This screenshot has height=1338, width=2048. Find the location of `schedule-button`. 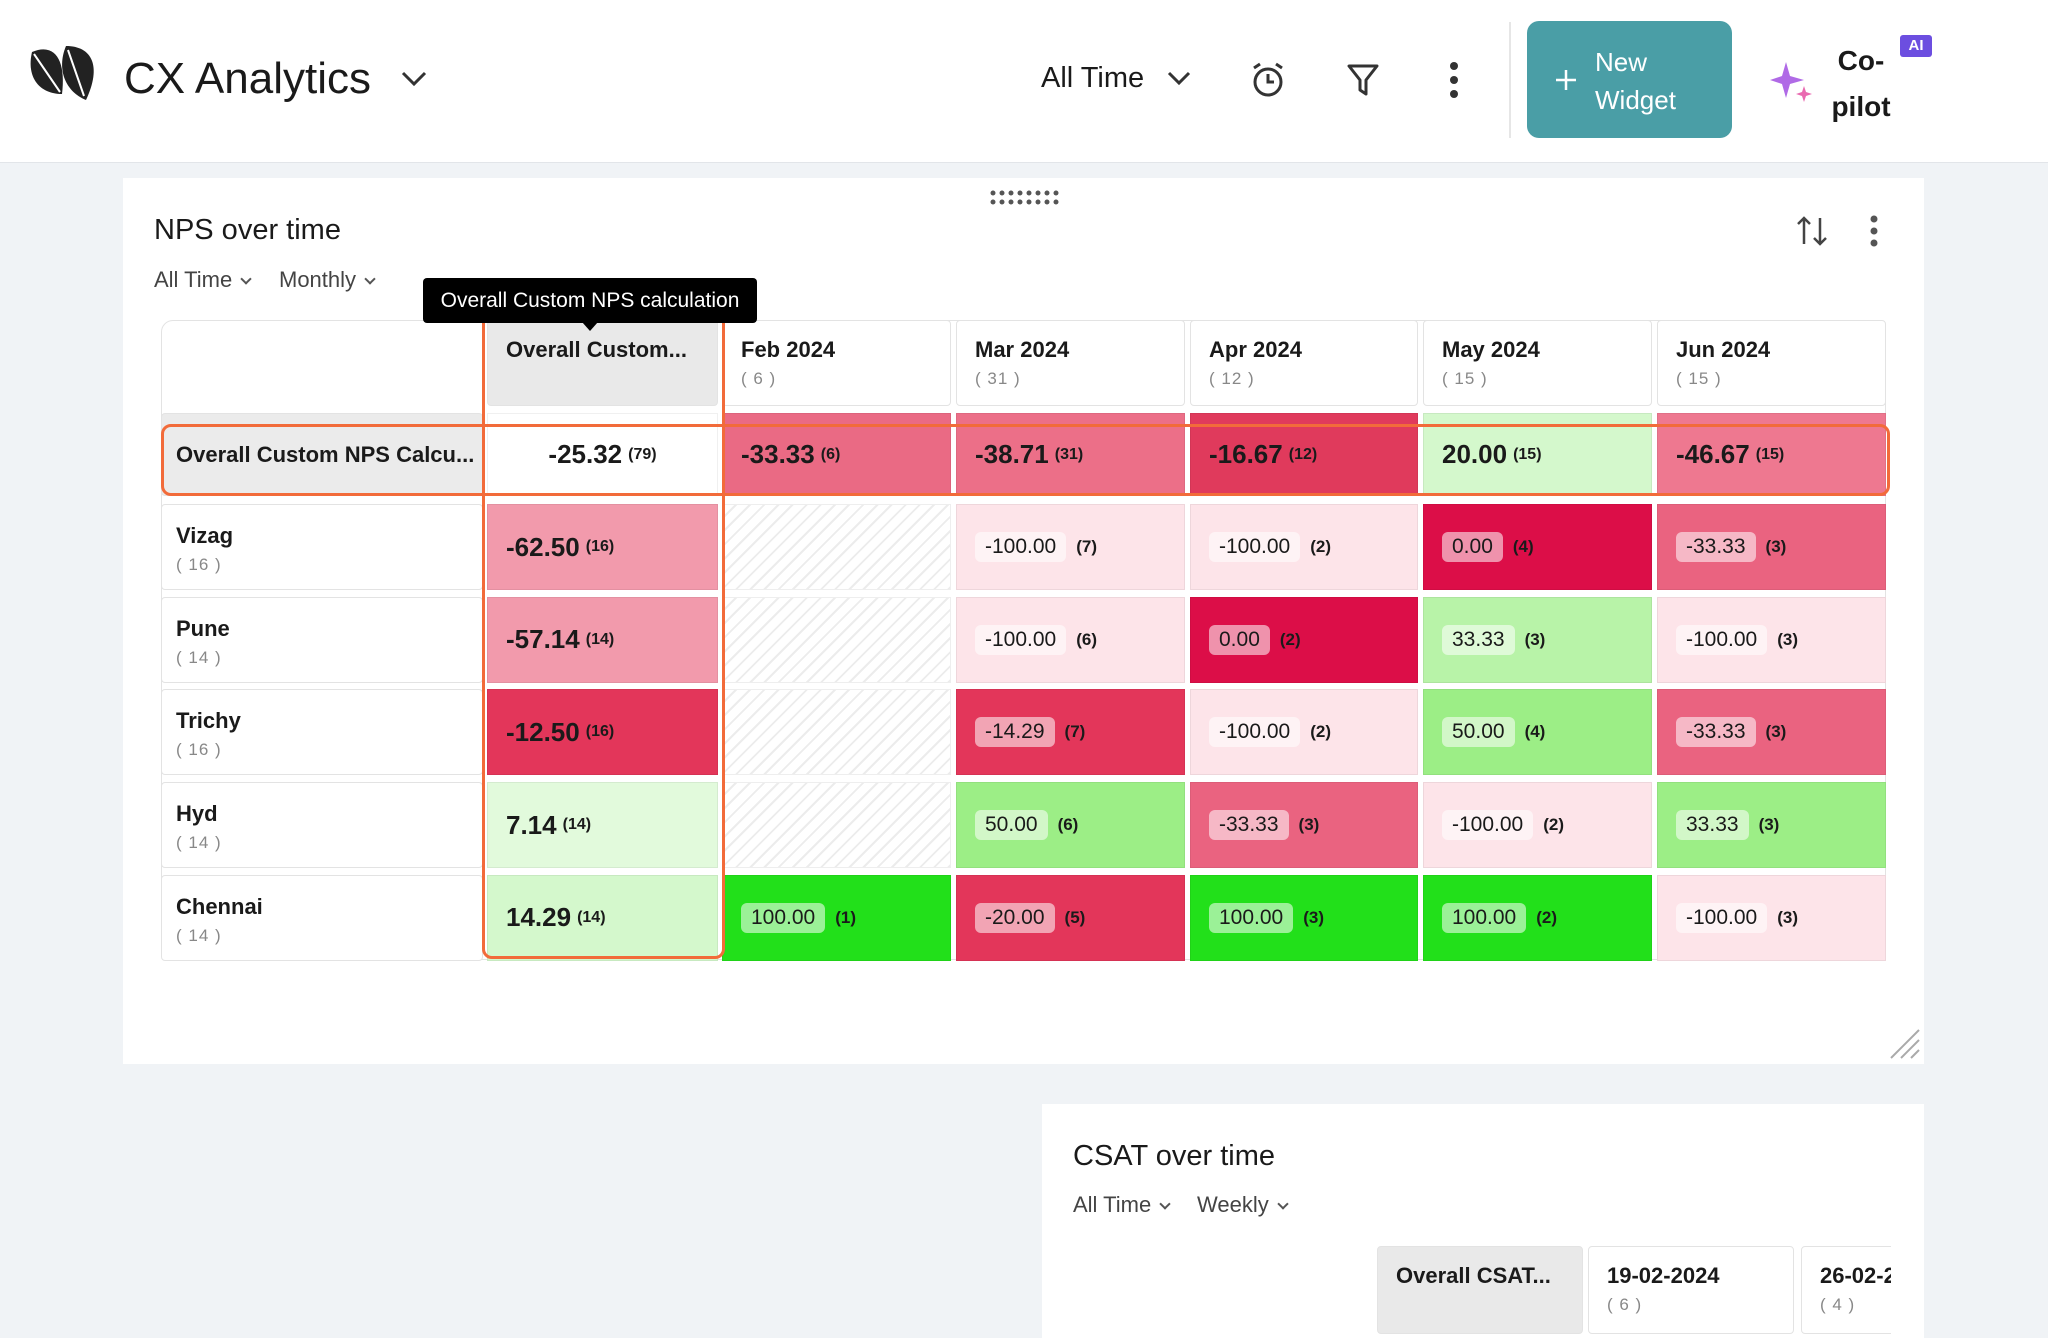

schedule-button is located at coordinates (1268, 80).